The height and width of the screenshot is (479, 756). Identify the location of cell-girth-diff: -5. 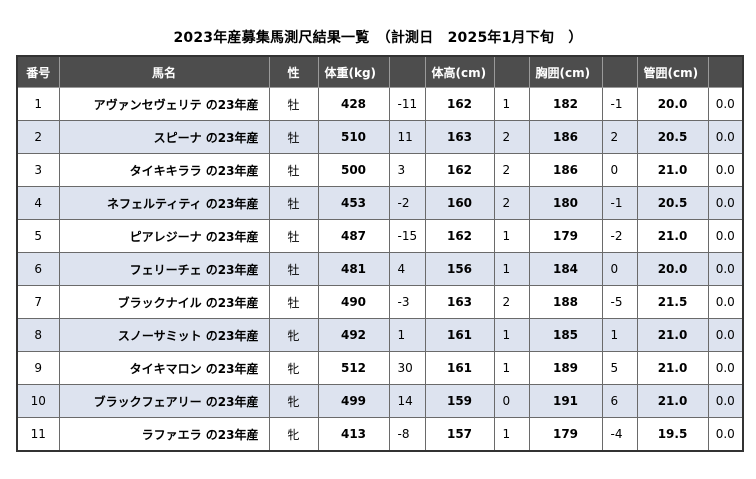
(619, 302).